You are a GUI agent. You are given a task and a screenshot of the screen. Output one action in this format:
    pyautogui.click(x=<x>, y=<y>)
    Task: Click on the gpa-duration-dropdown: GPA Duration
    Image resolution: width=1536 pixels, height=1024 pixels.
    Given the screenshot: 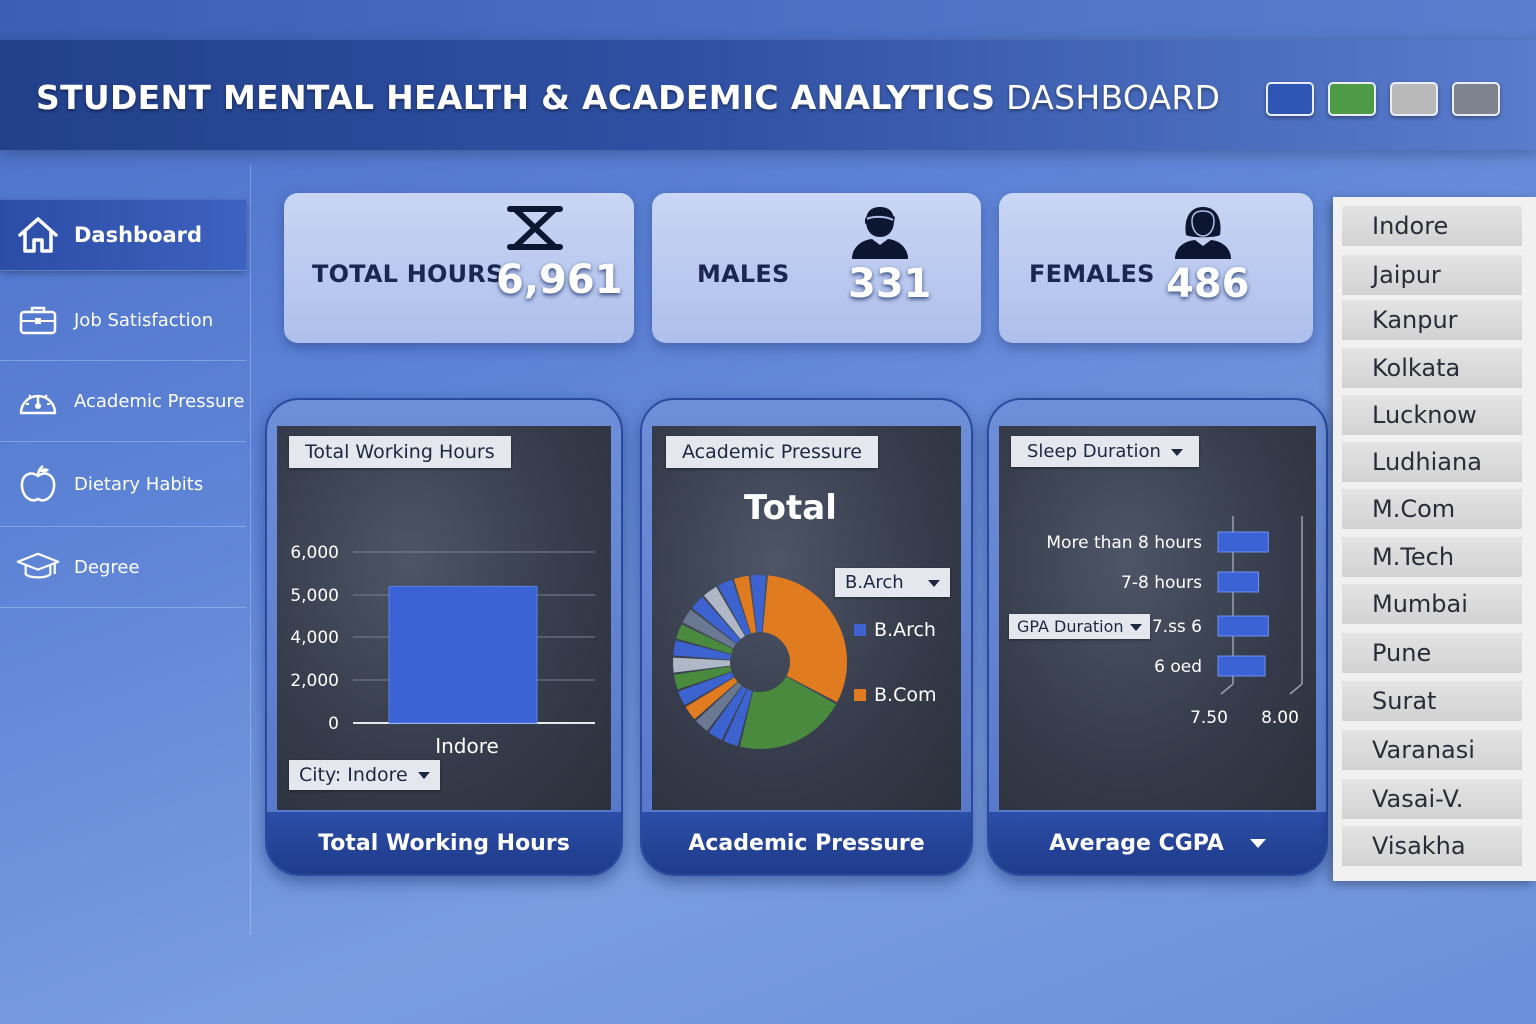 What is the action you would take?
    pyautogui.click(x=1079, y=626)
    